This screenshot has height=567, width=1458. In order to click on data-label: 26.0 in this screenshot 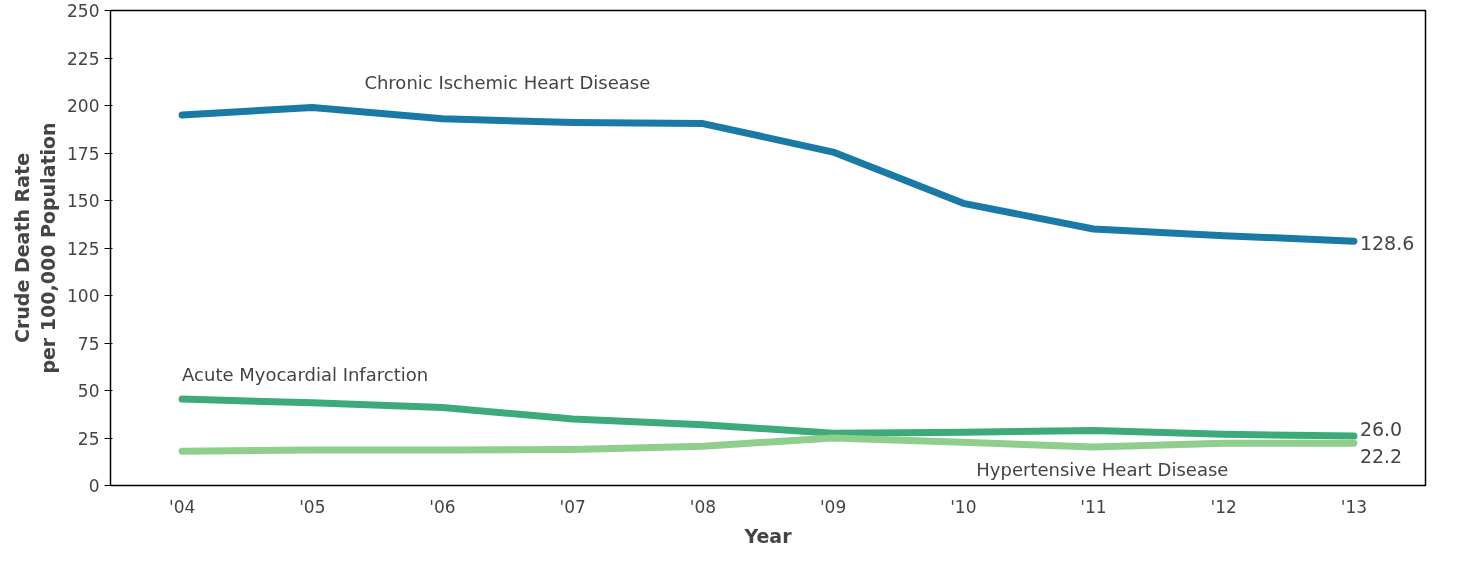, I will do `click(1381, 429)`.